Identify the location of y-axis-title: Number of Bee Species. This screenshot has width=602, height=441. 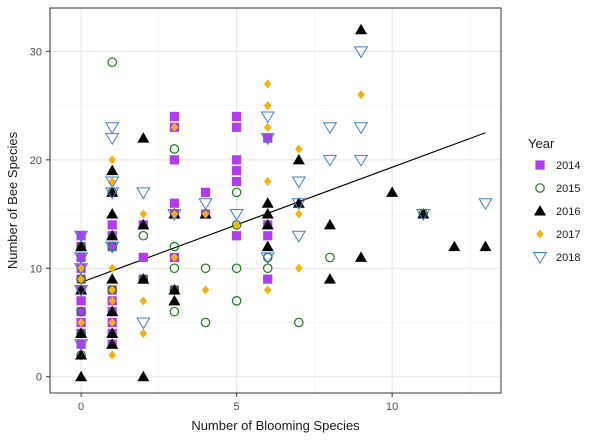
(12, 200).